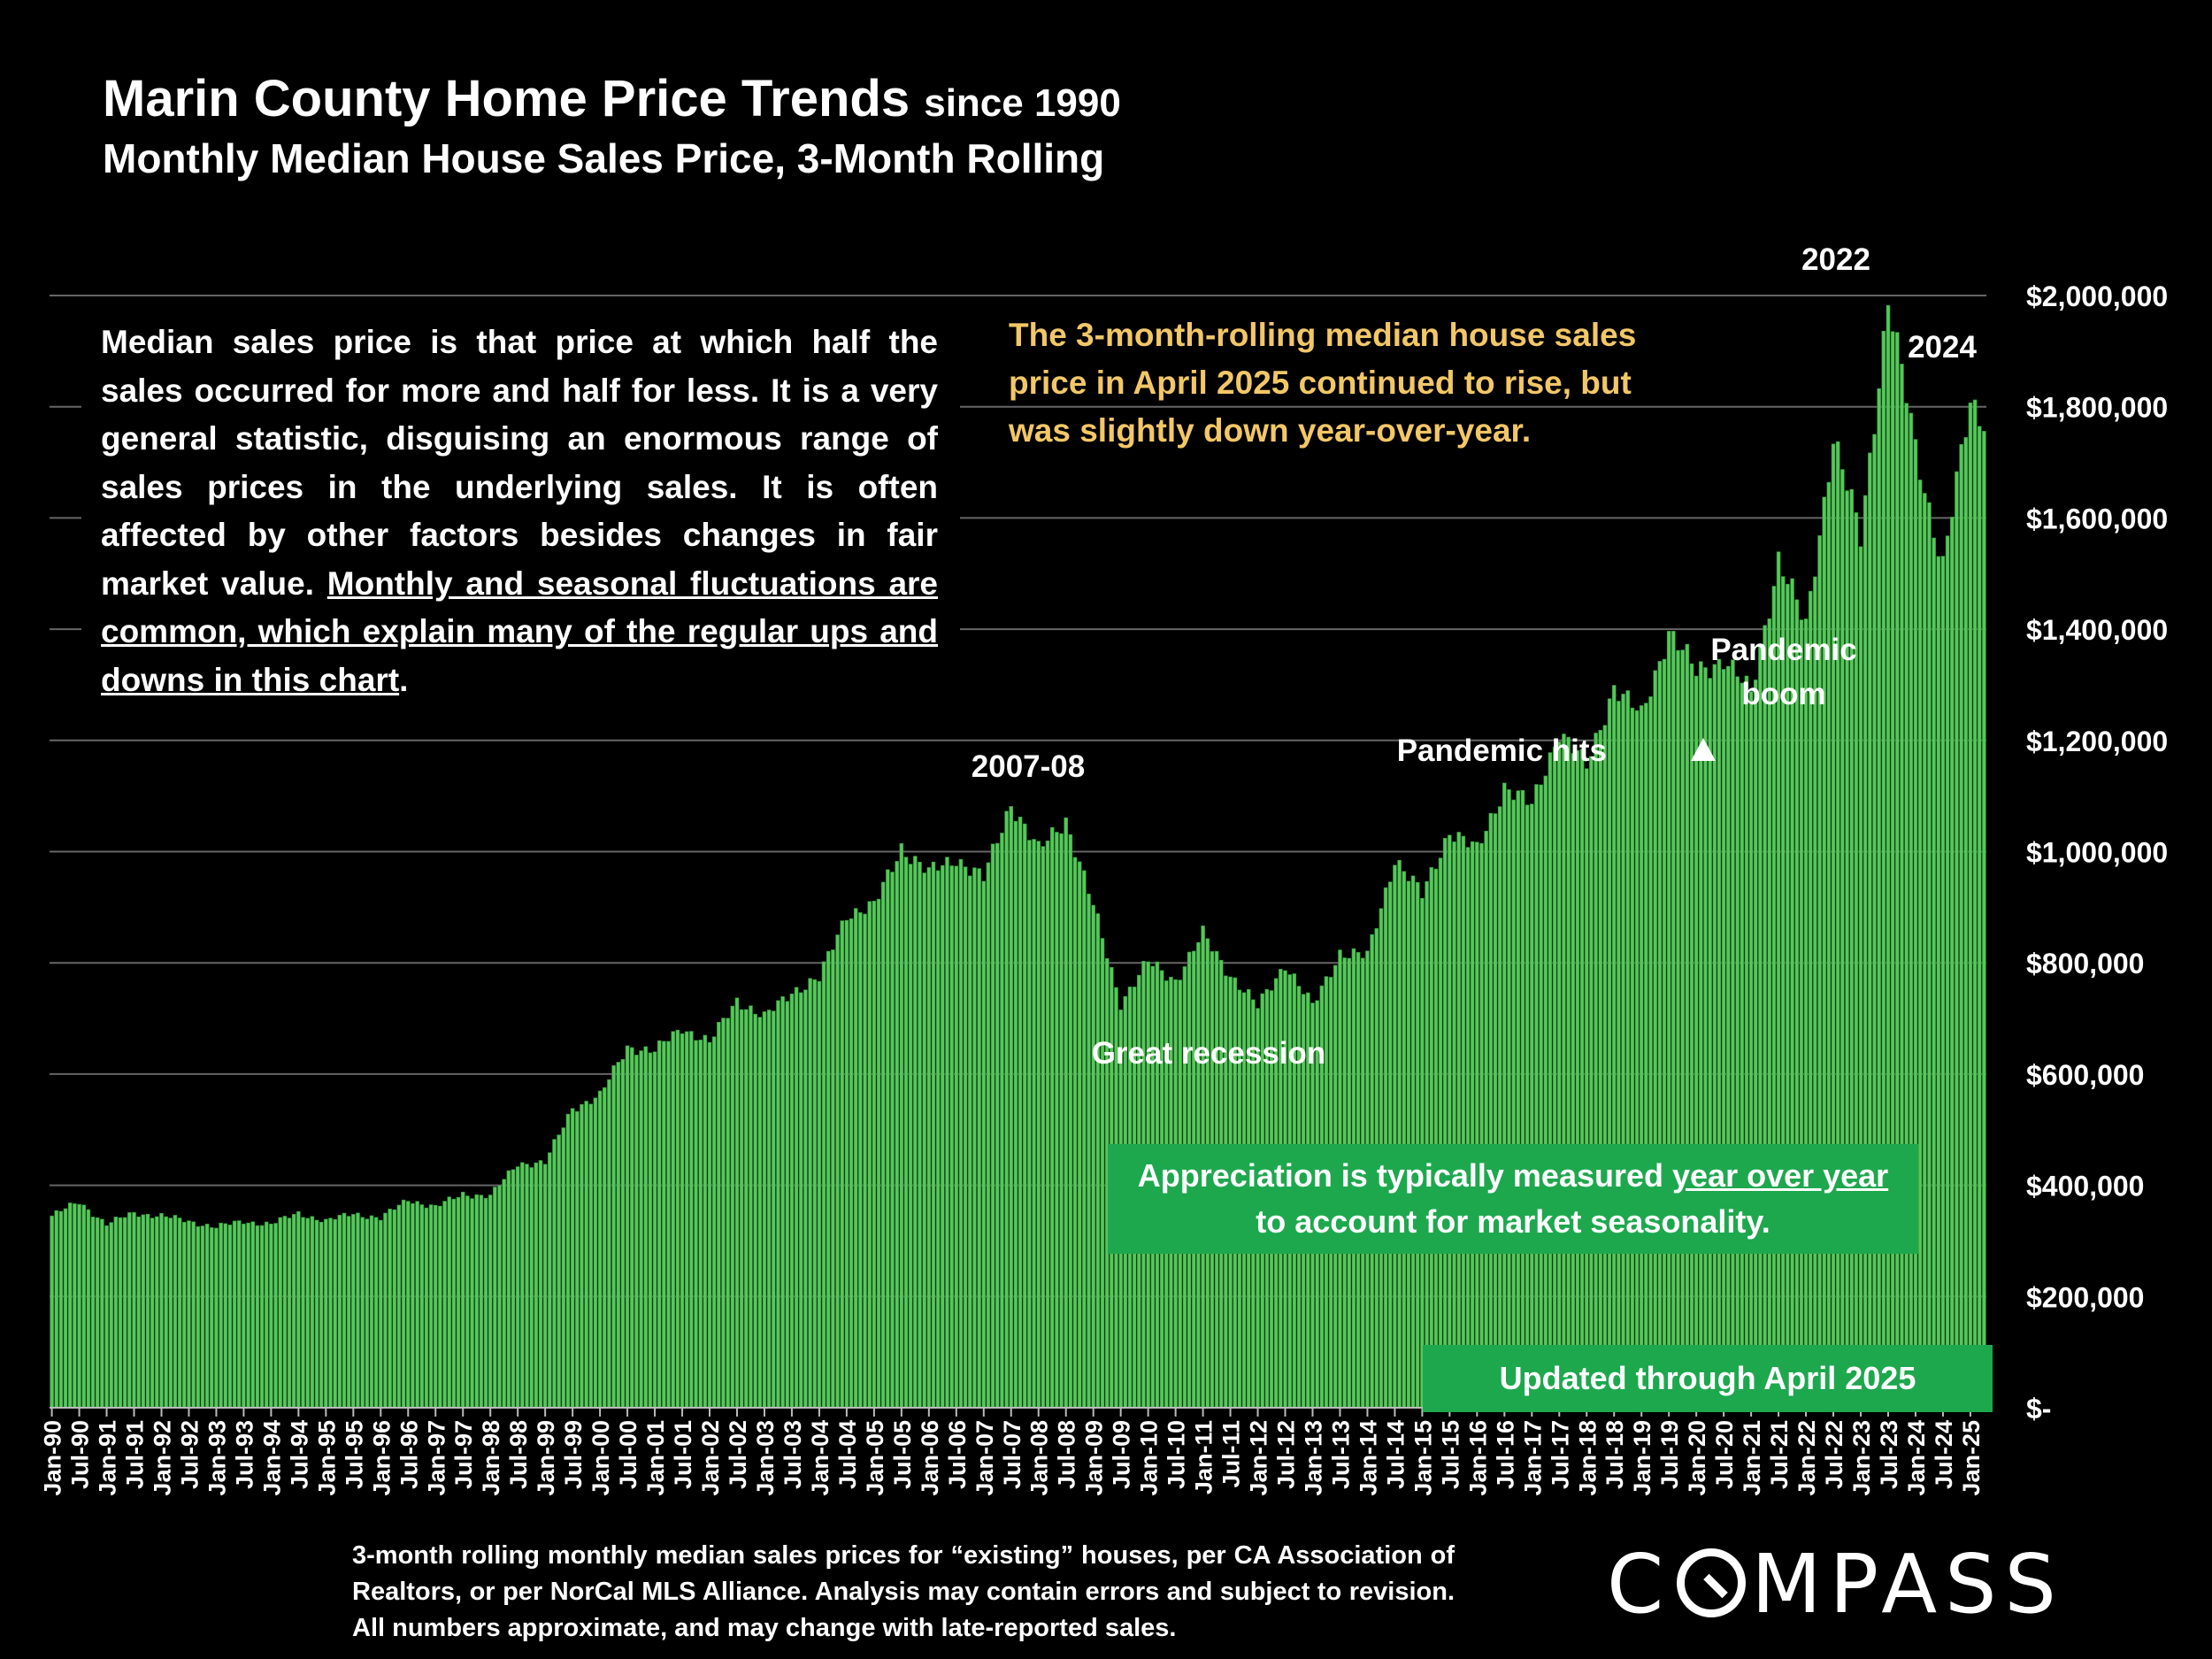  Describe the element at coordinates (1094, 1458) in the screenshot. I see `x-tick-label: Jan-09` at that location.